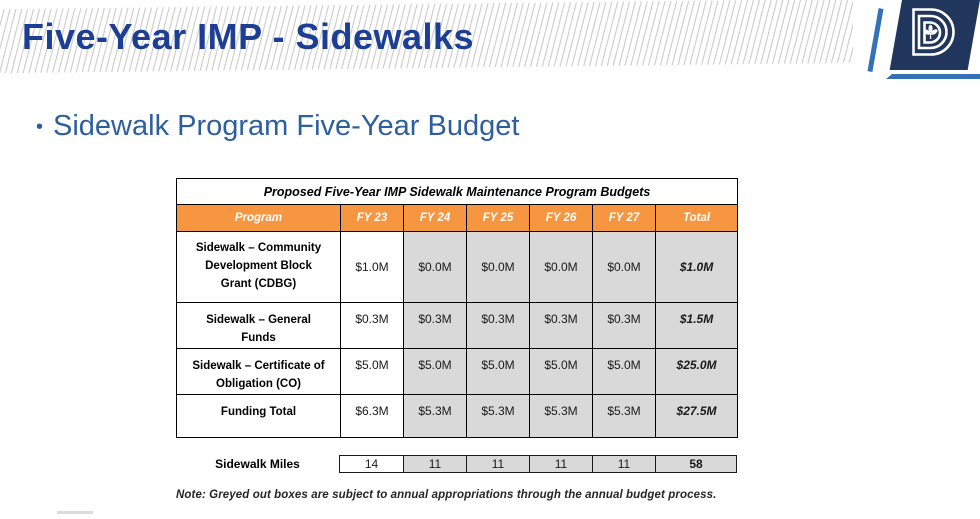 The height and width of the screenshot is (519, 980). Describe the element at coordinates (696, 267) in the screenshot. I see `row-total-cell: $1.0M` at that location.